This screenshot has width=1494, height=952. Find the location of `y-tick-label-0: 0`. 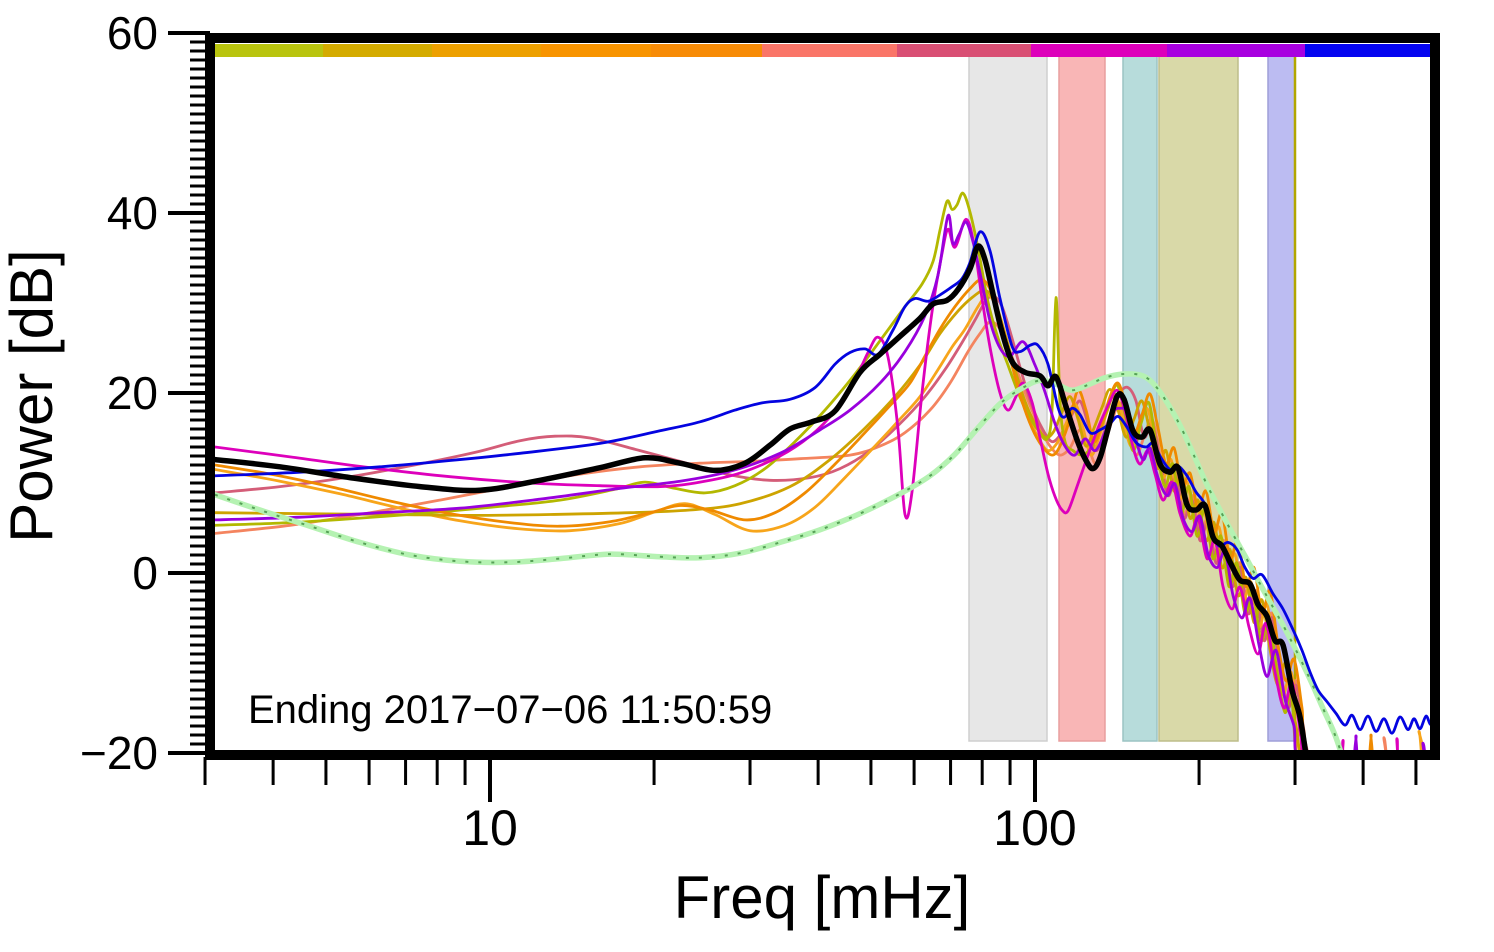

y-tick-label-0: 0 is located at coordinates (145, 573).